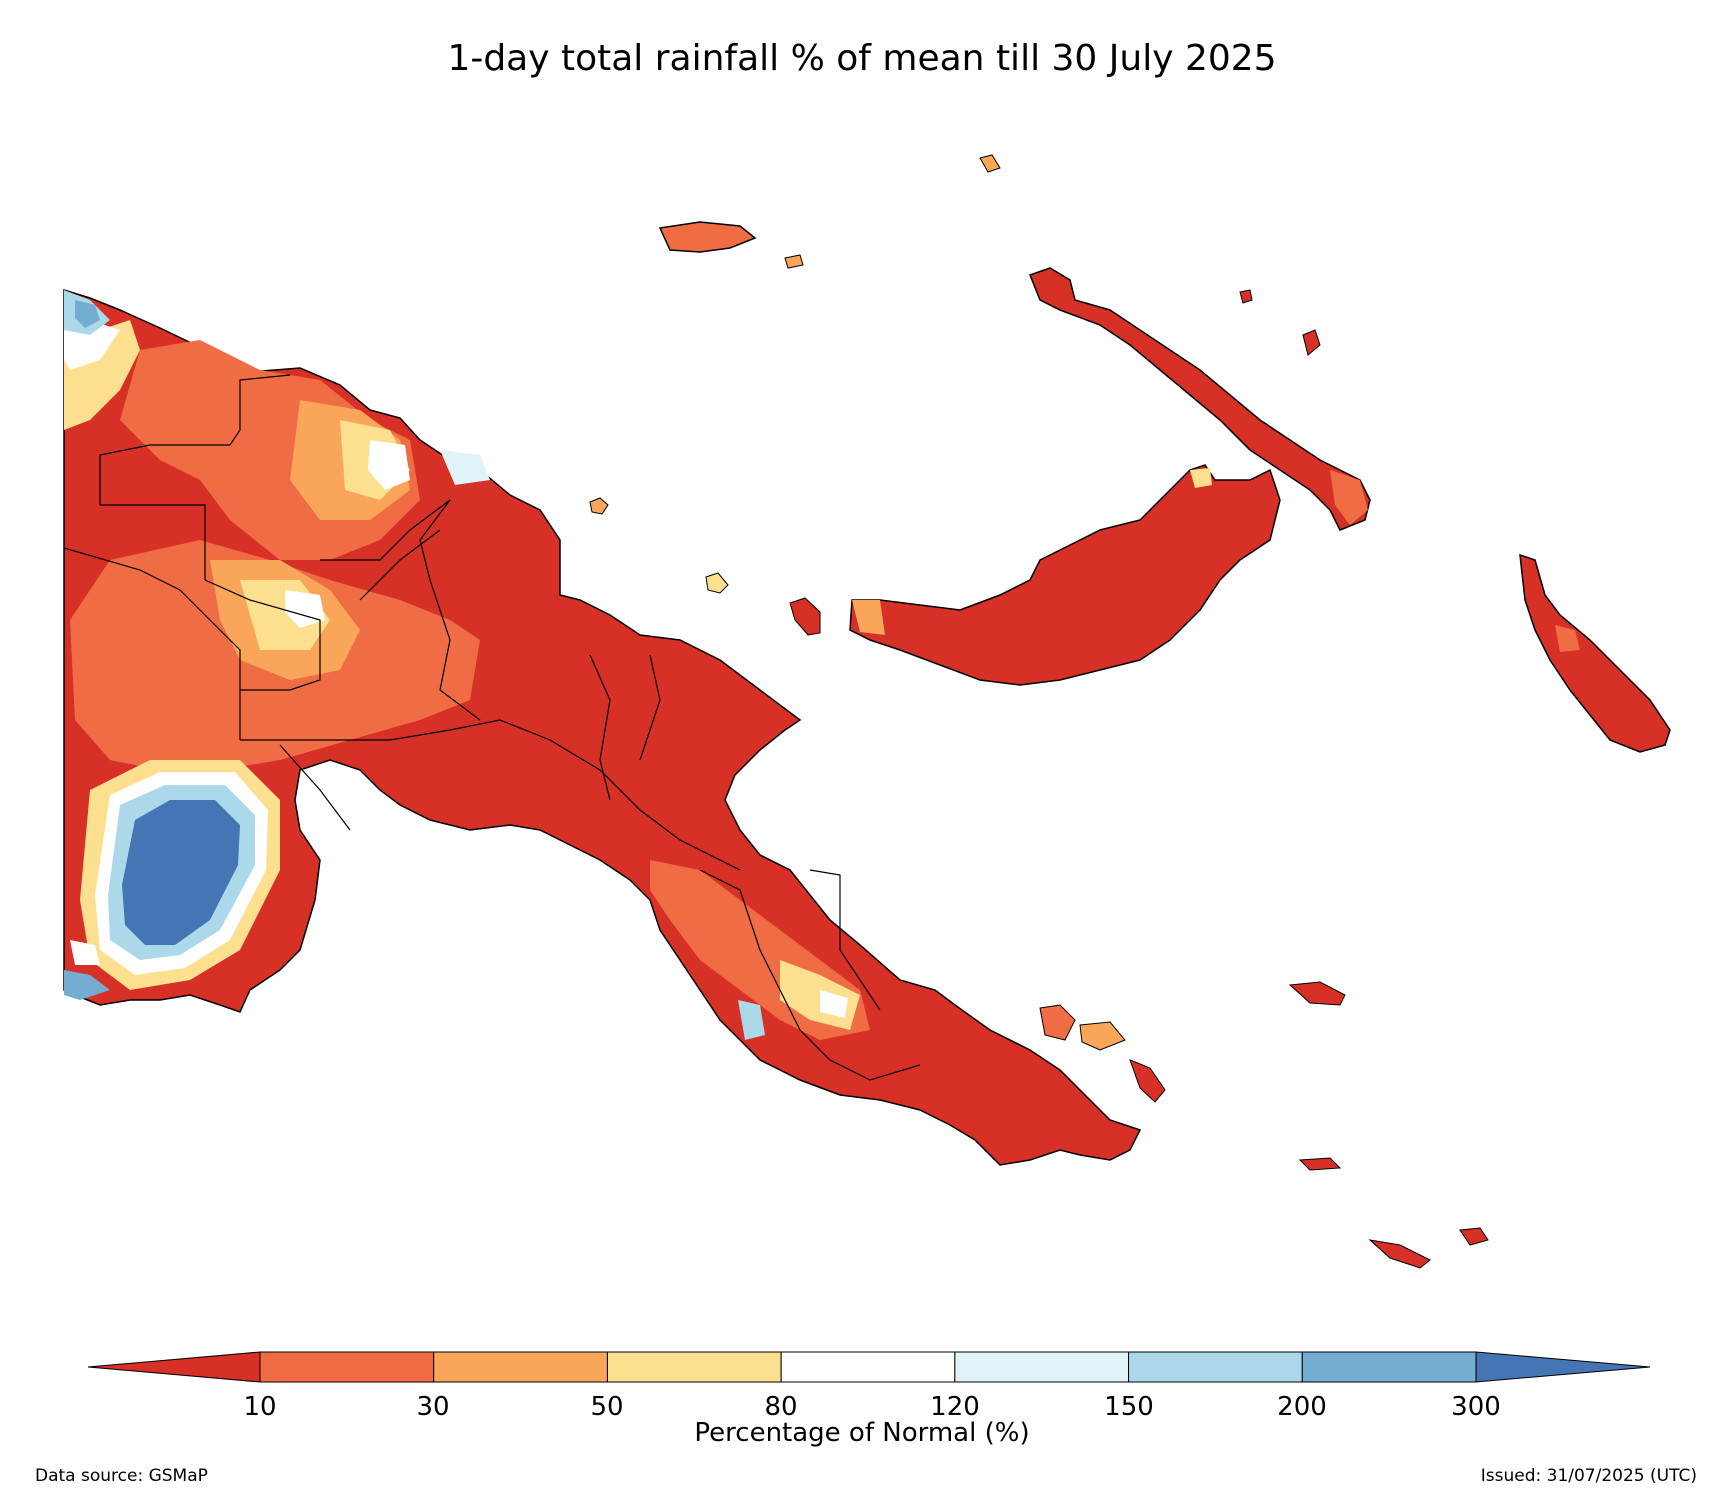 The image size is (1724, 1494). What do you see at coordinates (751, 1020) in the screenshot?
I see `zone-above-peninsula` at bounding box center [751, 1020].